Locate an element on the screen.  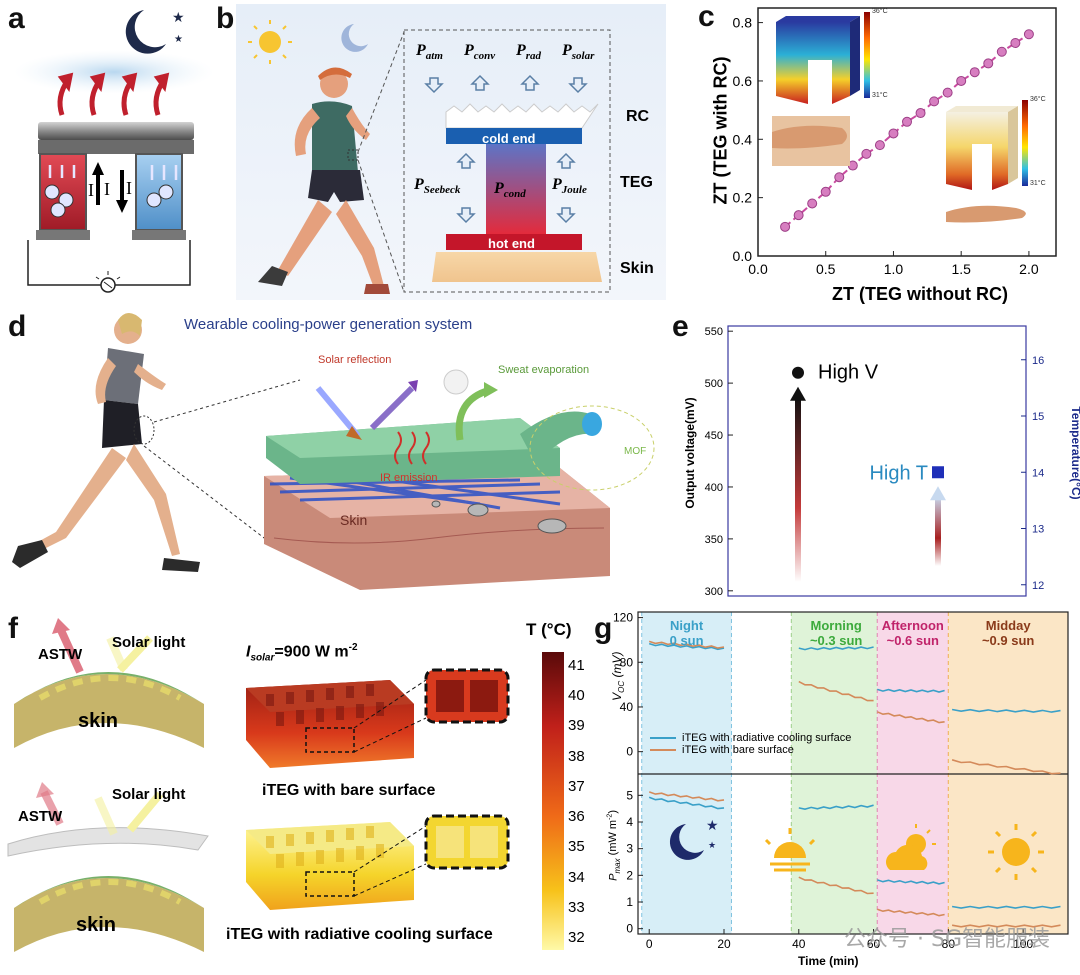
g-xtick-label: 0 is located at coordinates (649, 944).